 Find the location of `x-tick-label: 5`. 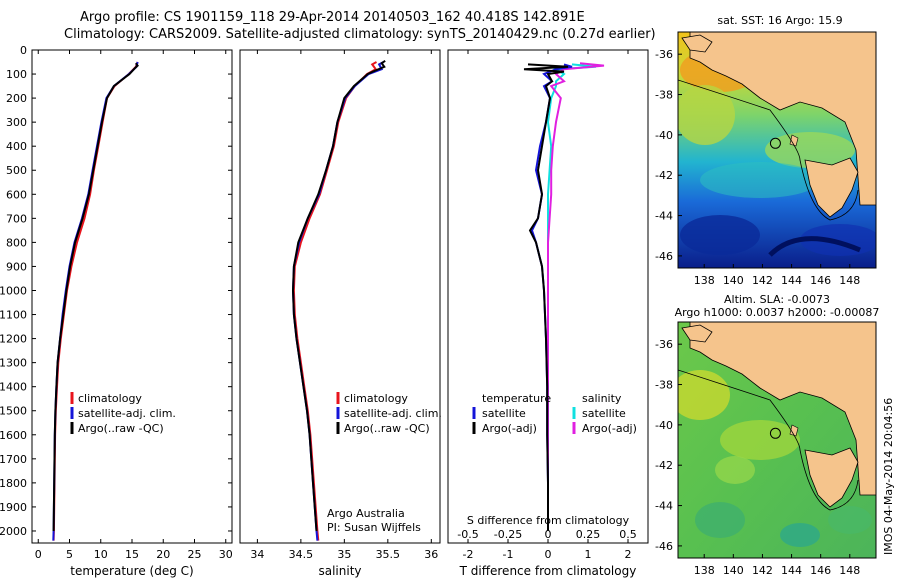

x-tick-label: 5 is located at coordinates (69, 554).